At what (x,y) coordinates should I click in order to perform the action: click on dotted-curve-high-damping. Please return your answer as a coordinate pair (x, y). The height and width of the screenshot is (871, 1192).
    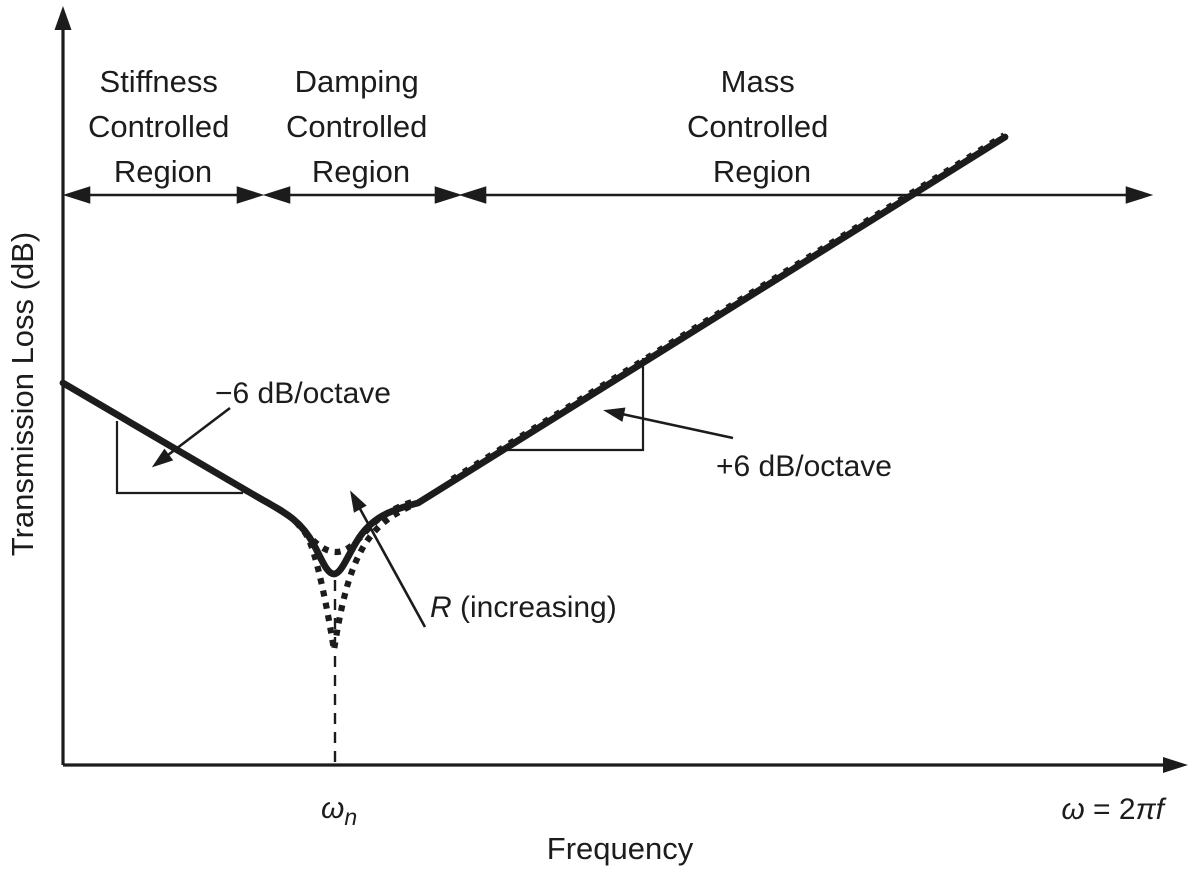
    Looking at the image, I should click on (353, 527).